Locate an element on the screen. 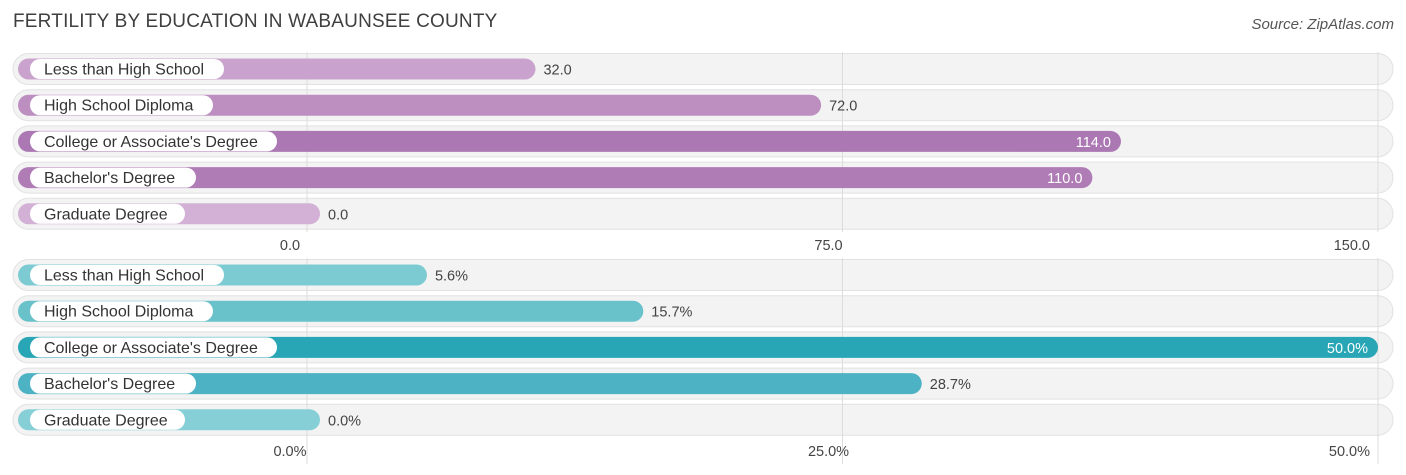 The height and width of the screenshot is (475, 1406). value-label: 0.0 is located at coordinates (338, 215).